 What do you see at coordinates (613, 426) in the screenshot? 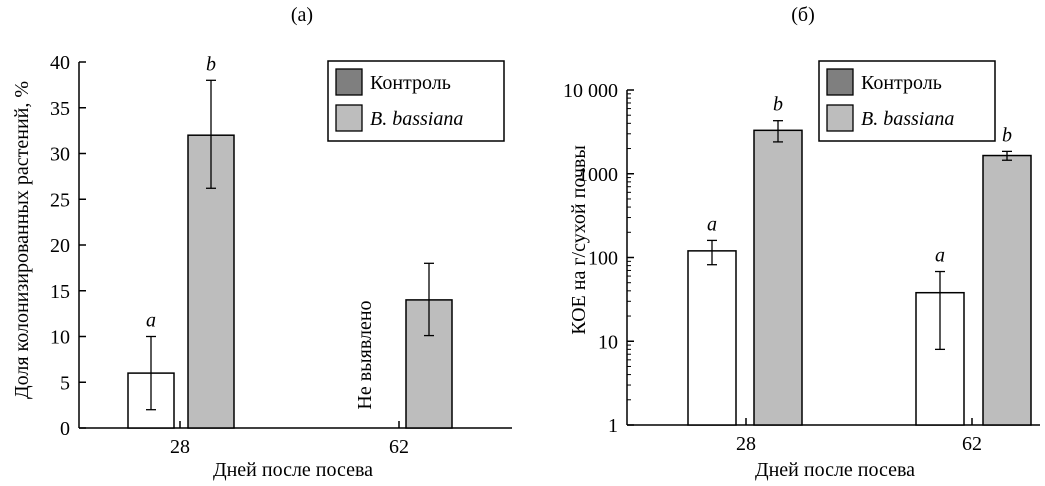
I see `y-tick-label: 1` at bounding box center [613, 426].